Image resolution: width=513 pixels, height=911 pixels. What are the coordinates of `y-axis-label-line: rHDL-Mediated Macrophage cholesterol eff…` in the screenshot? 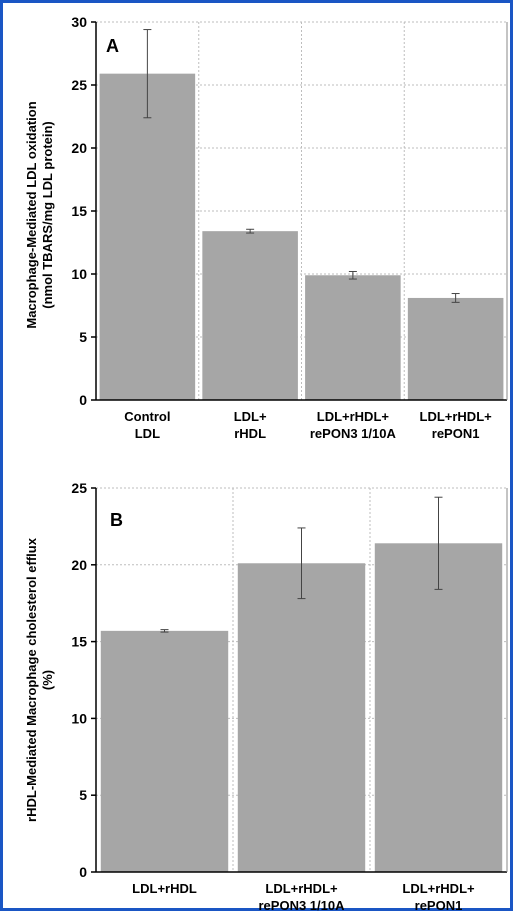 It's located at (31, 679).